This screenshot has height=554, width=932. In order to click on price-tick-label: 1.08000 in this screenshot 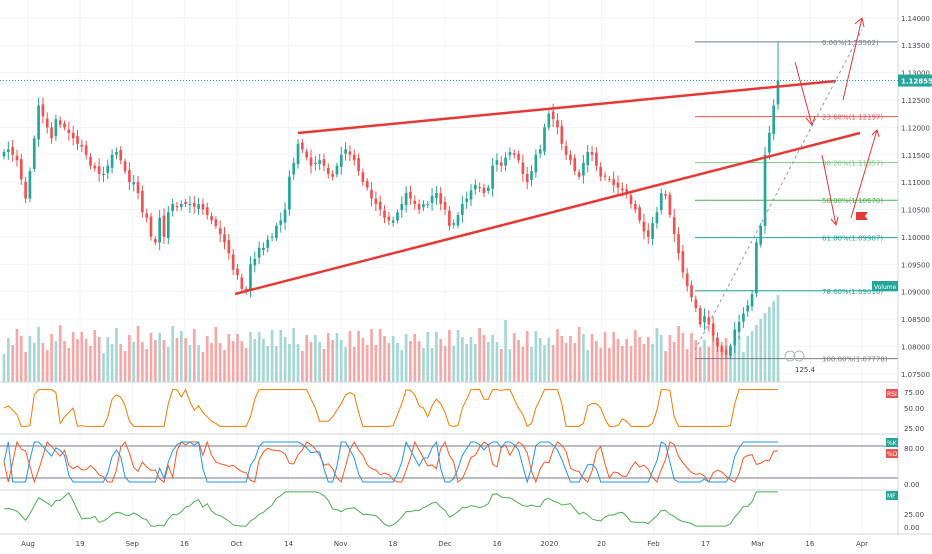, I will do `click(915, 347)`.